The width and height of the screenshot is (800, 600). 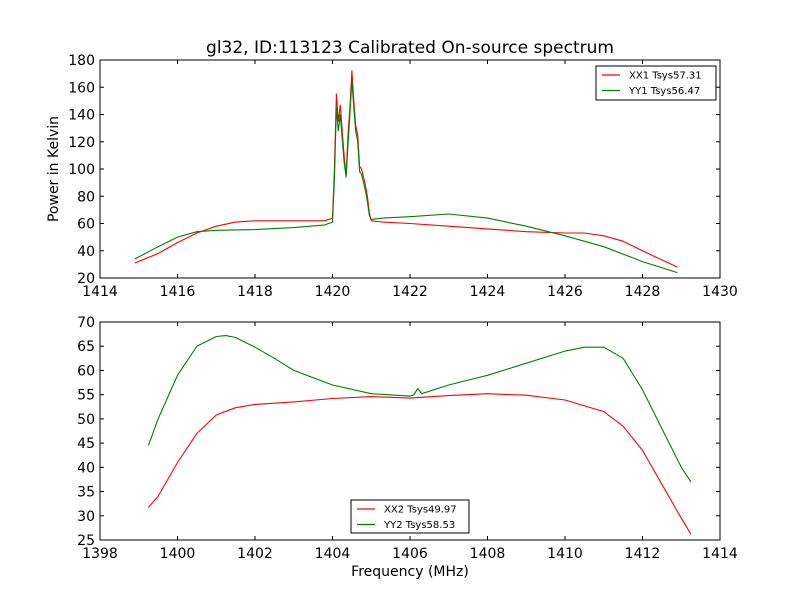 What do you see at coordinates (488, 292) in the screenshot?
I see `x-tick-label: 1424` at bounding box center [488, 292].